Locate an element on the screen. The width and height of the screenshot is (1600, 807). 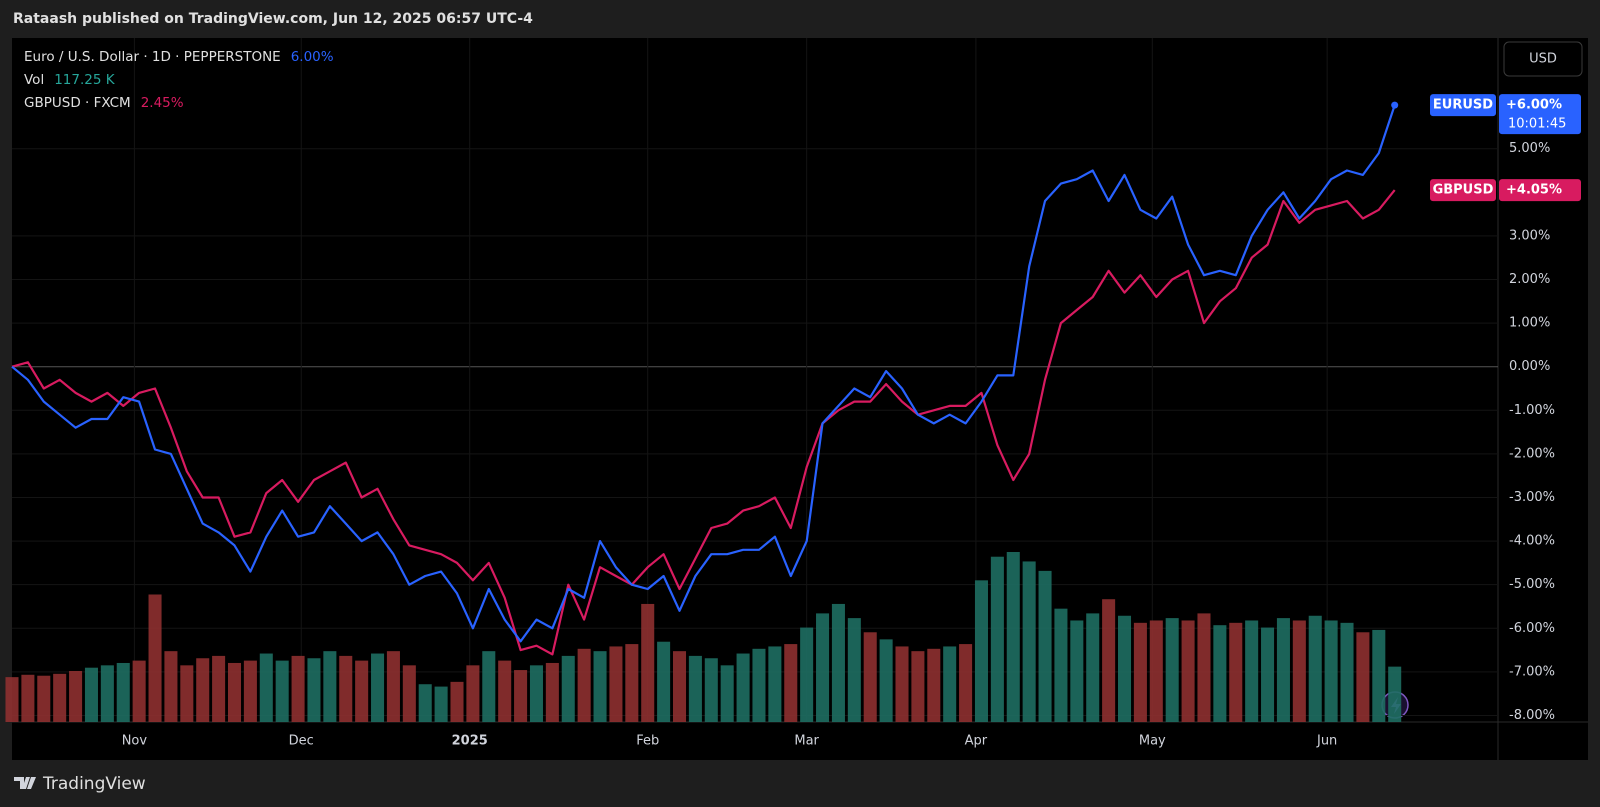
series-name-label: GBPUSD is located at coordinates (1463, 190).